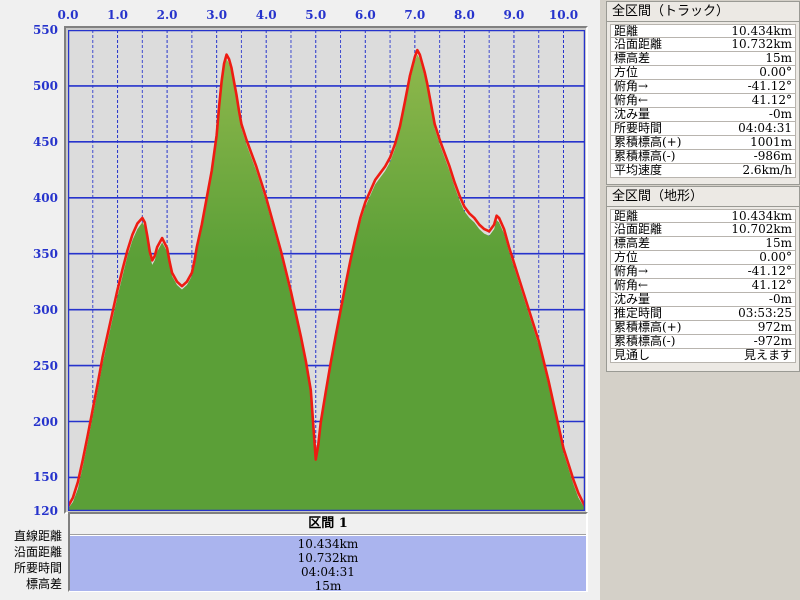 The width and height of the screenshot is (800, 600). I want to click on y-tick-label-5: 300, so click(45, 309).